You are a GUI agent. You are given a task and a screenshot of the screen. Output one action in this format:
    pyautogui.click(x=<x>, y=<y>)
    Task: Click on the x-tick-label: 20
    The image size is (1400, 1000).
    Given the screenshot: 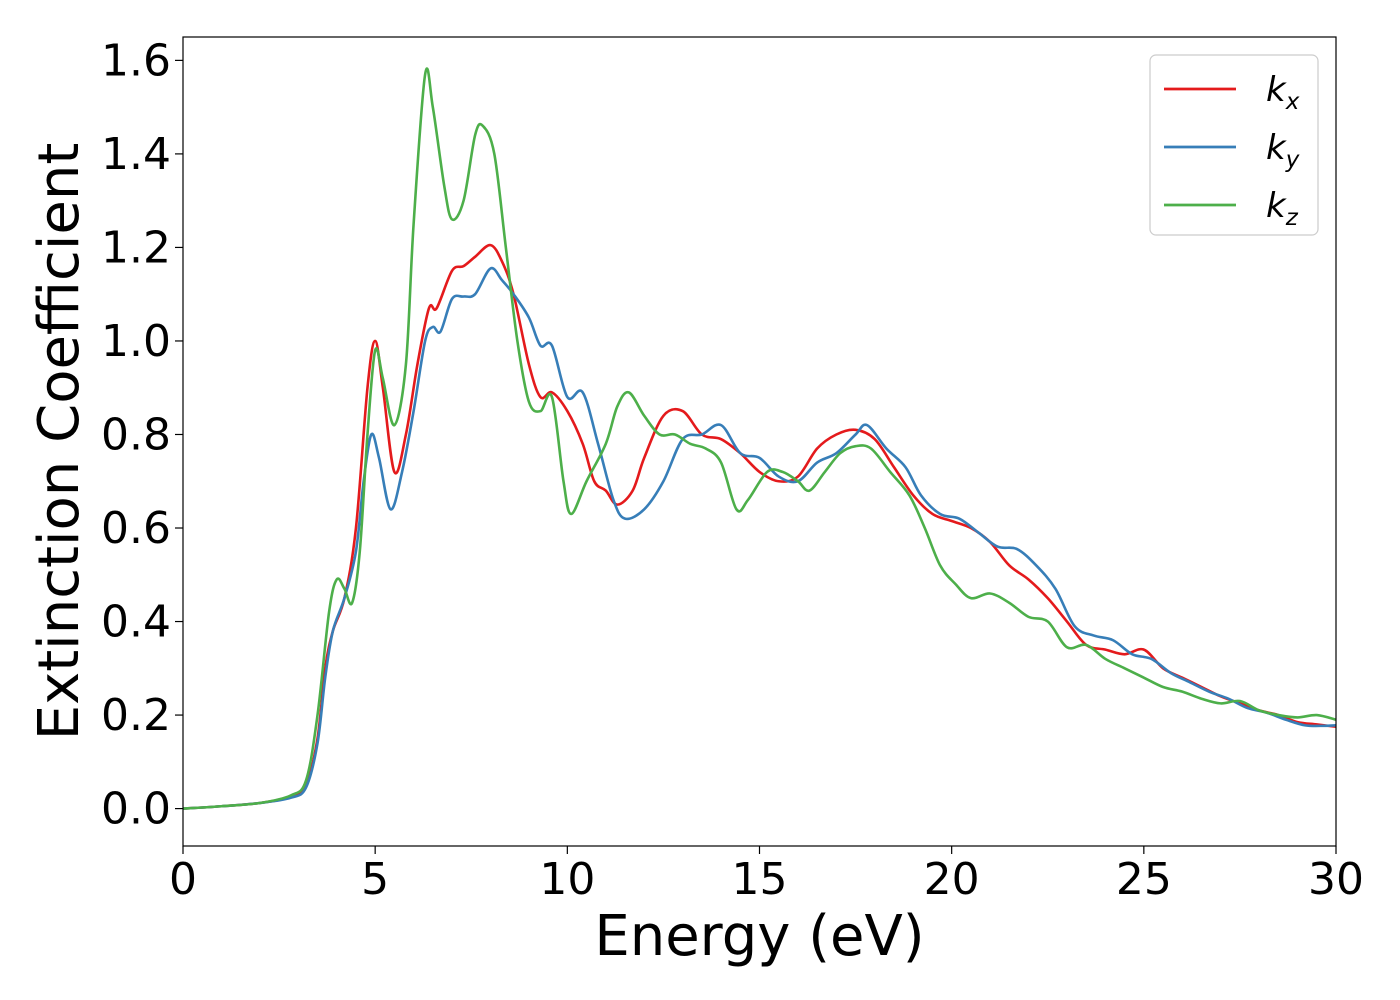 What is the action you would take?
    pyautogui.click(x=952, y=879)
    